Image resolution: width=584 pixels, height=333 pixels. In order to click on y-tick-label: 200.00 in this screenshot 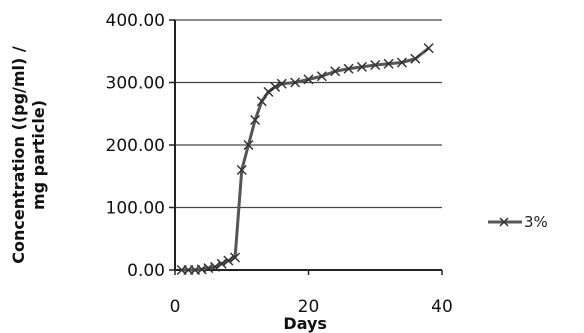, I will do `click(135, 146)`.